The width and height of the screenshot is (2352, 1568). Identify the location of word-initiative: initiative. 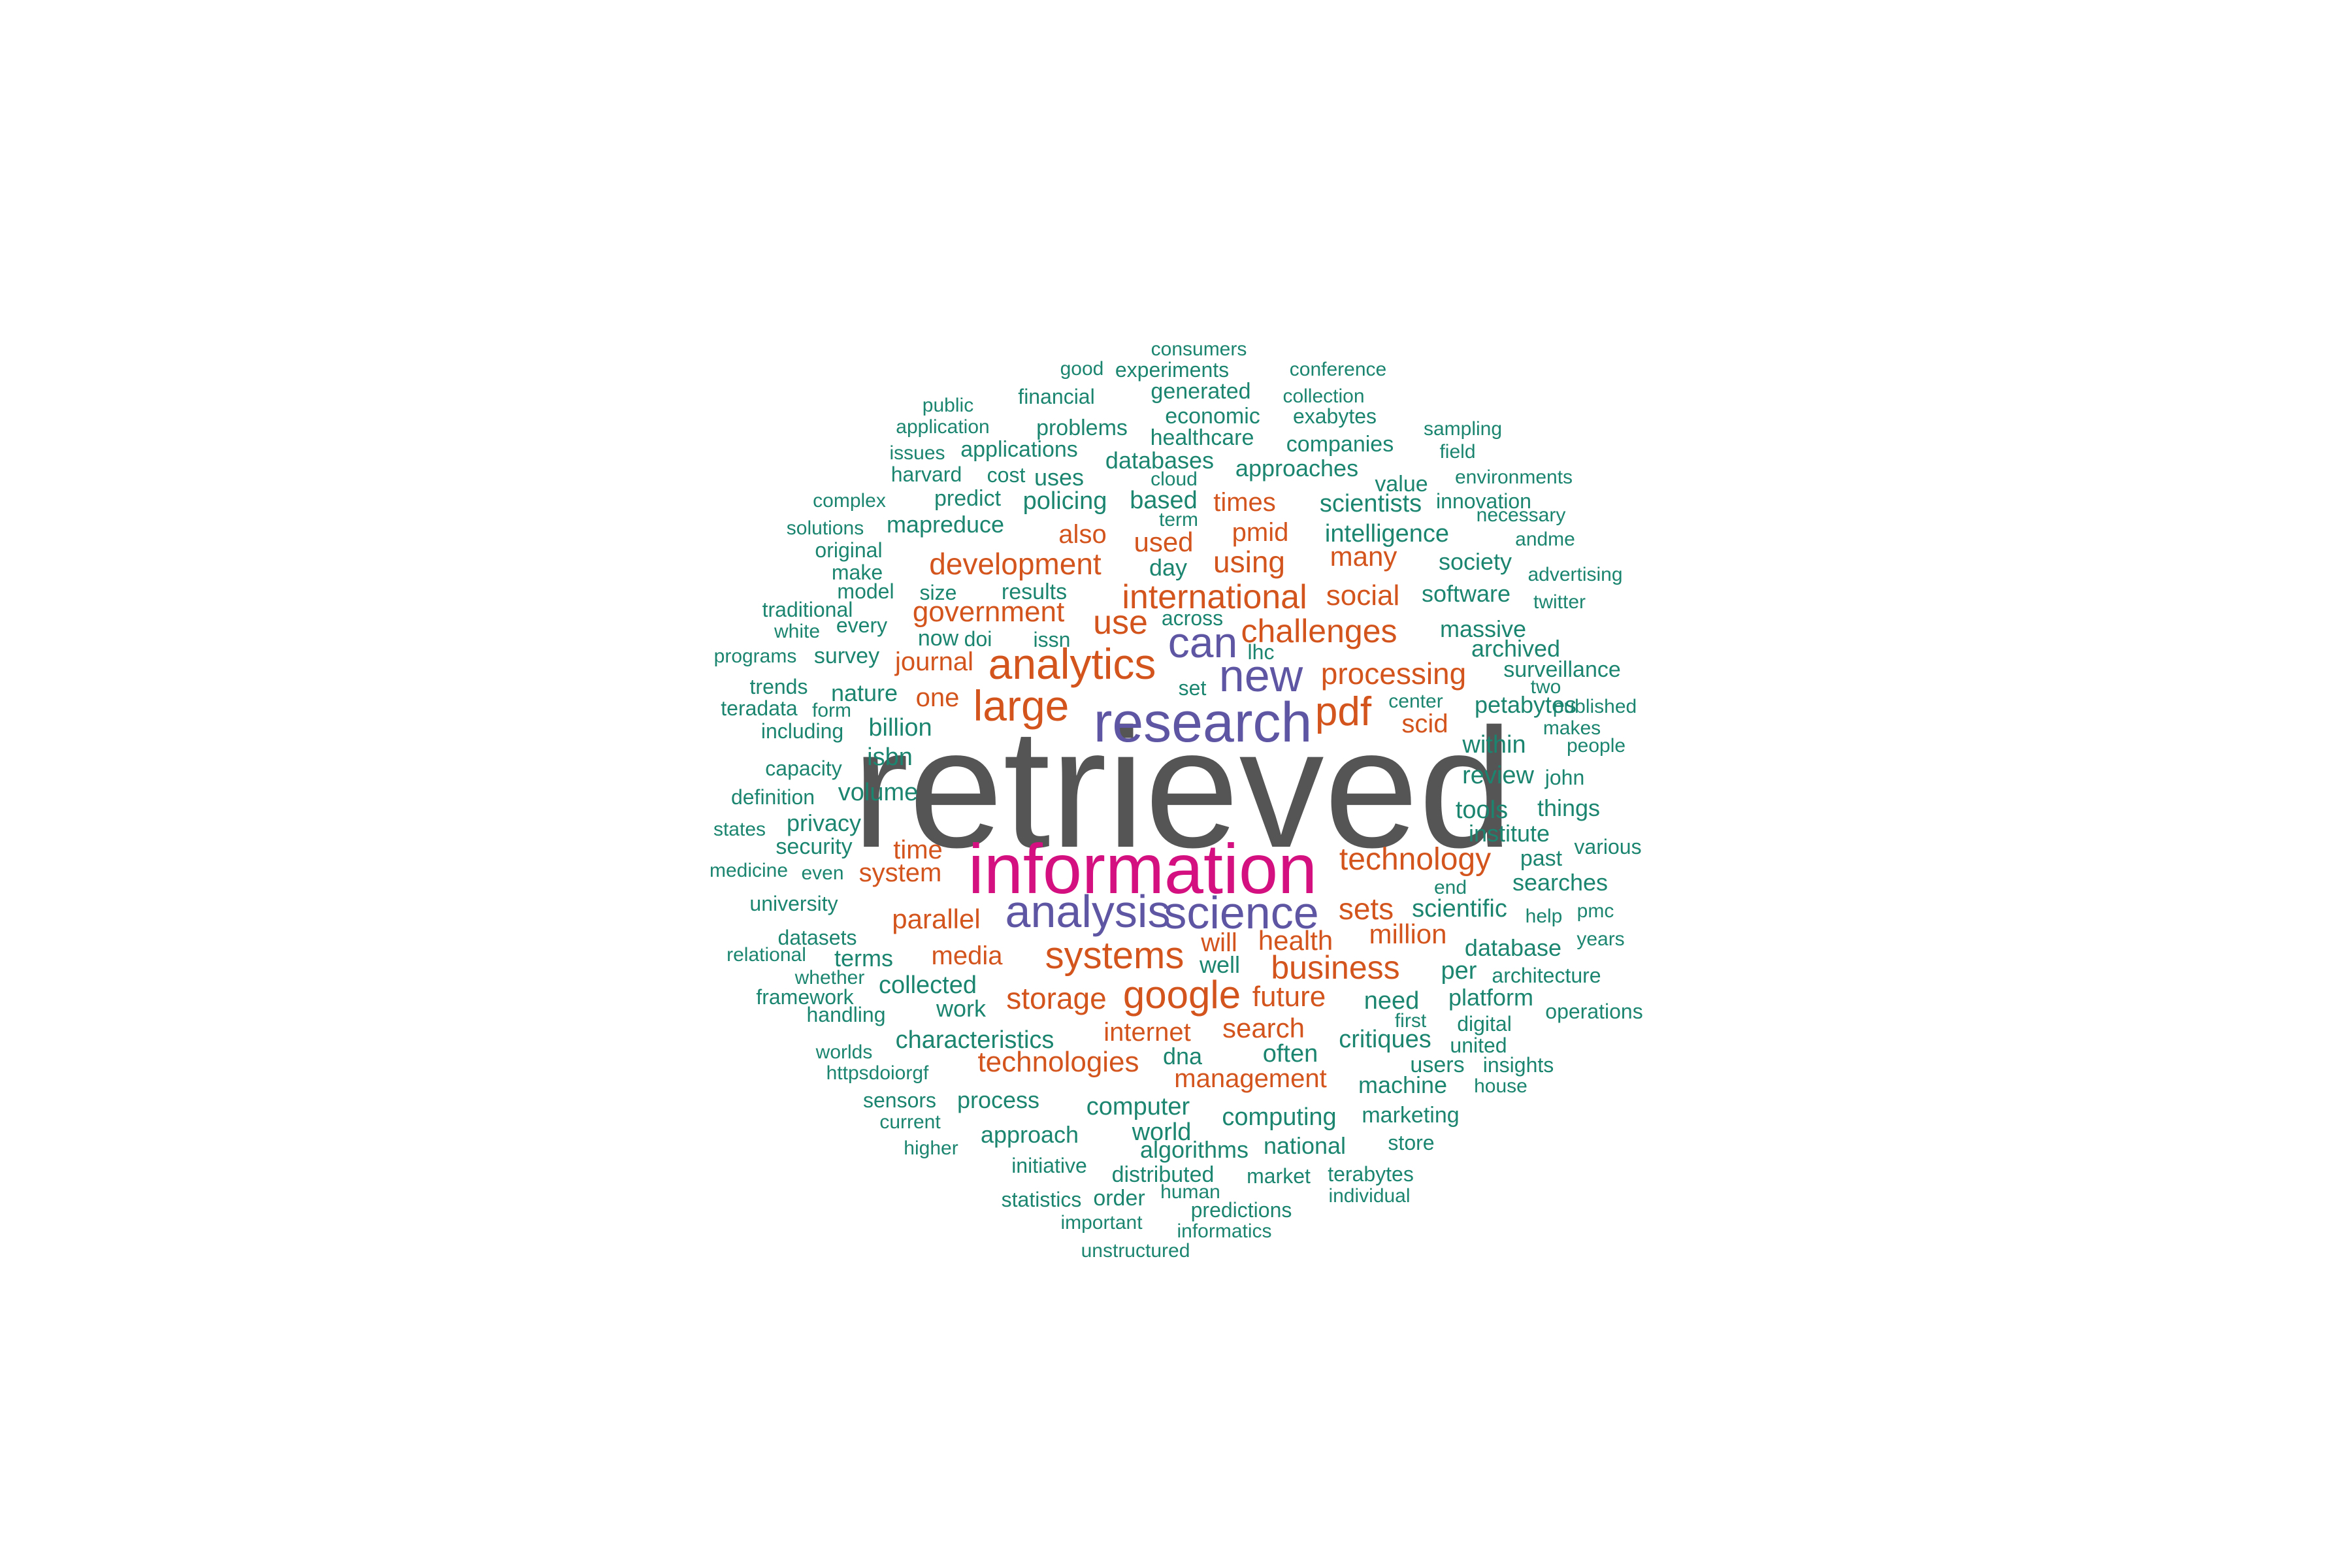
(1049, 1165).